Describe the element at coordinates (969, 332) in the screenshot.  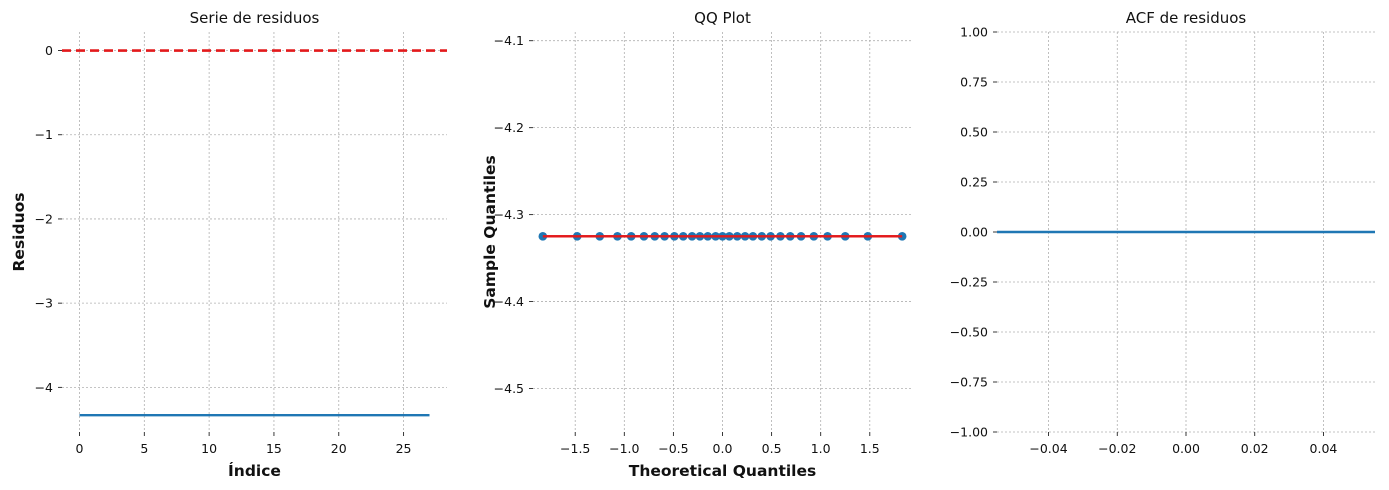
I see `y-tick-label: −0.50` at that location.